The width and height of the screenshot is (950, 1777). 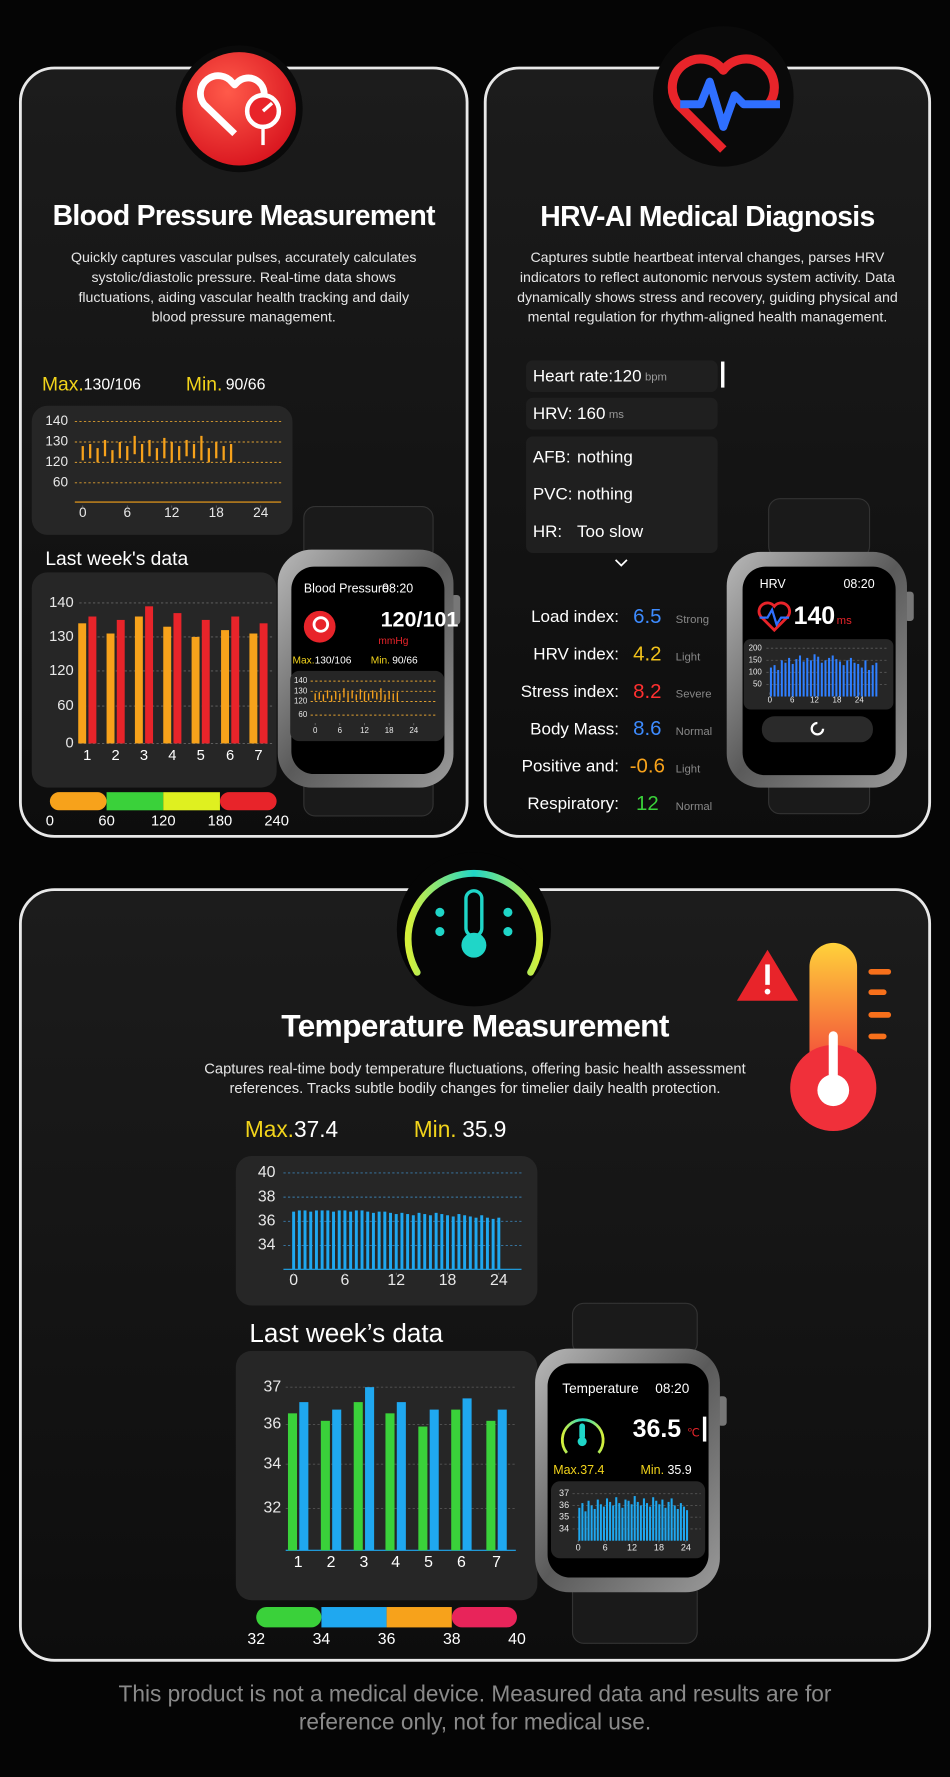 I want to click on y-tick-label: 35, so click(x=564, y=1517).